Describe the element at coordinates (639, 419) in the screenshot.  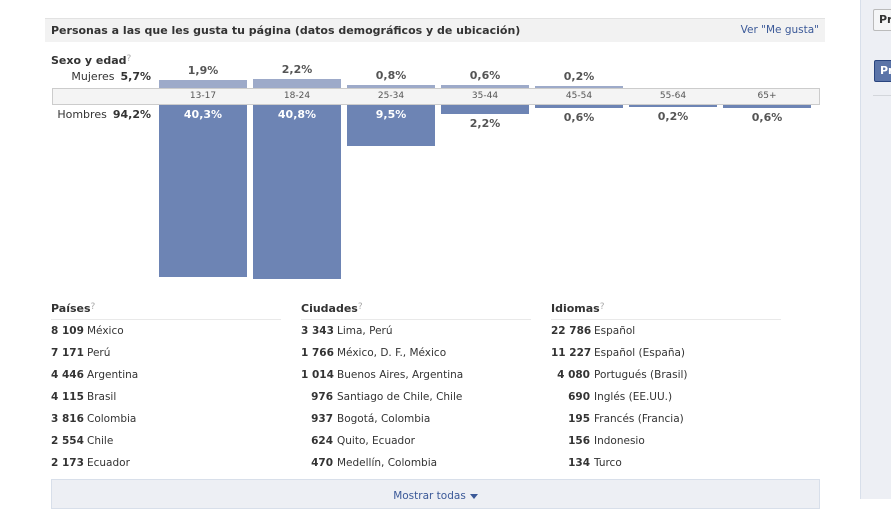
I see `item-label: Francés (Francia)` at that location.